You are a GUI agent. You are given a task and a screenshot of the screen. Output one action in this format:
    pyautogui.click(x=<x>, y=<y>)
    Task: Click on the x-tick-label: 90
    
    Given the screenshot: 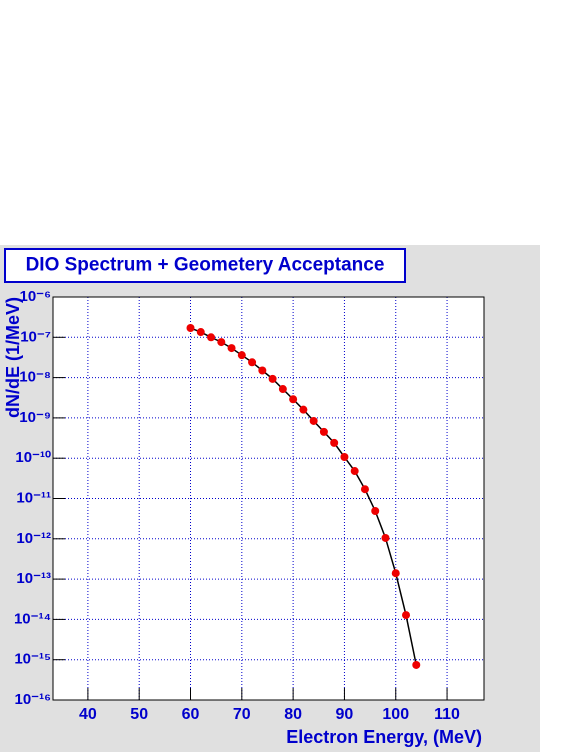 What is the action you would take?
    pyautogui.click(x=345, y=714)
    